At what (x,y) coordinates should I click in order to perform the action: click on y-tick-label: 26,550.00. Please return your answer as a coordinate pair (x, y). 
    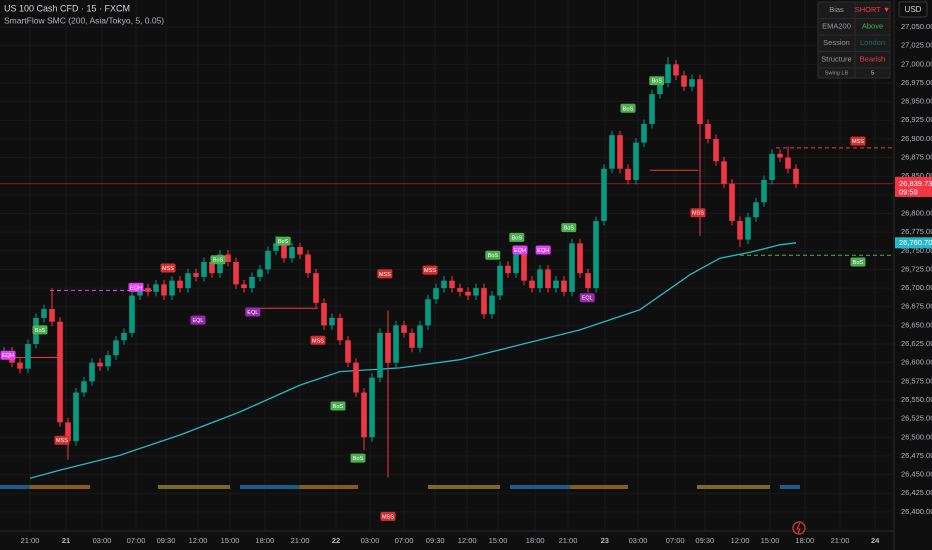
    Looking at the image, I should click on (916, 399).